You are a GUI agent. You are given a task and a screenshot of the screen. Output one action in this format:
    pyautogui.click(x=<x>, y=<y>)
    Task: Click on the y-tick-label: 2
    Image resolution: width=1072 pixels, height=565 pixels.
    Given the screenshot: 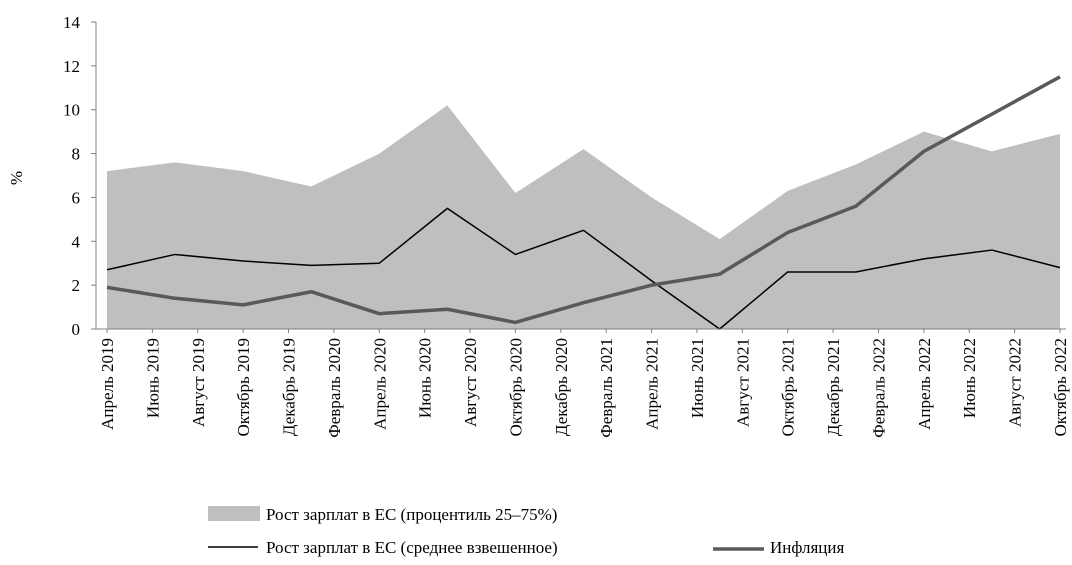 What is the action you would take?
    pyautogui.click(x=76, y=285)
    